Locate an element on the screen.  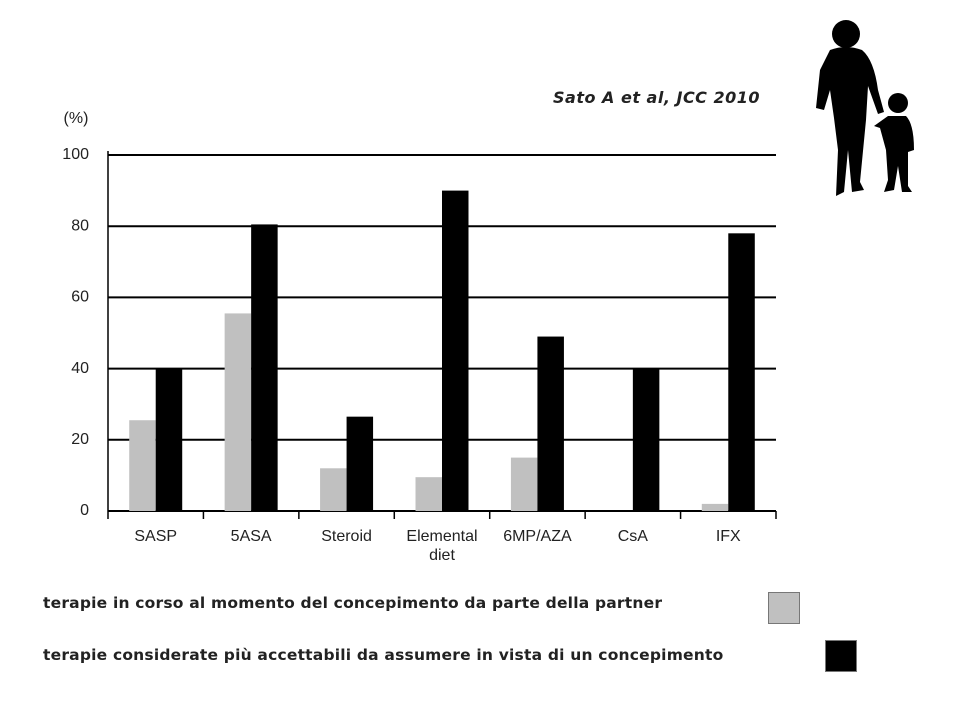
y-tick-label: 100 is located at coordinates (75, 154).